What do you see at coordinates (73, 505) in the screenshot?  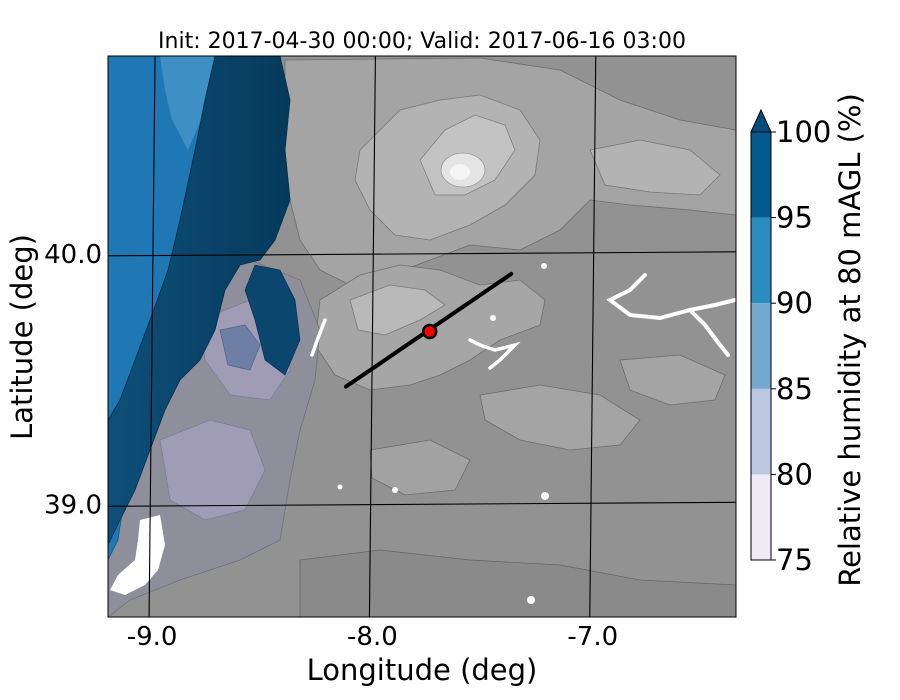 I see `y-tick-label-0: 39.0` at bounding box center [73, 505].